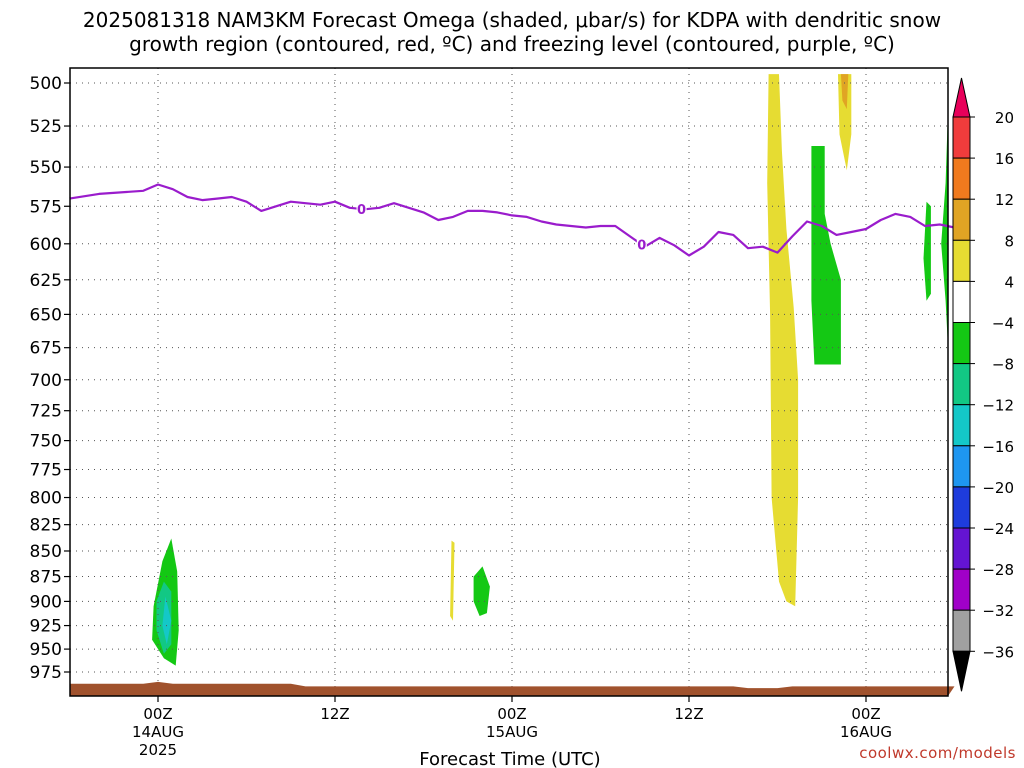  Describe the element at coordinates (511, 714) in the screenshot. I see `x-tick-label-30: 00Z` at that location.